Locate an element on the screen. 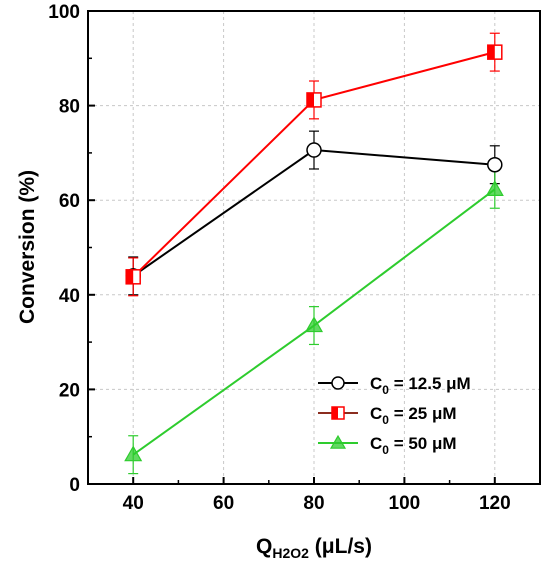 The height and width of the screenshot is (568, 550). y-axis-title: Conversion (%) is located at coordinates (27, 247).